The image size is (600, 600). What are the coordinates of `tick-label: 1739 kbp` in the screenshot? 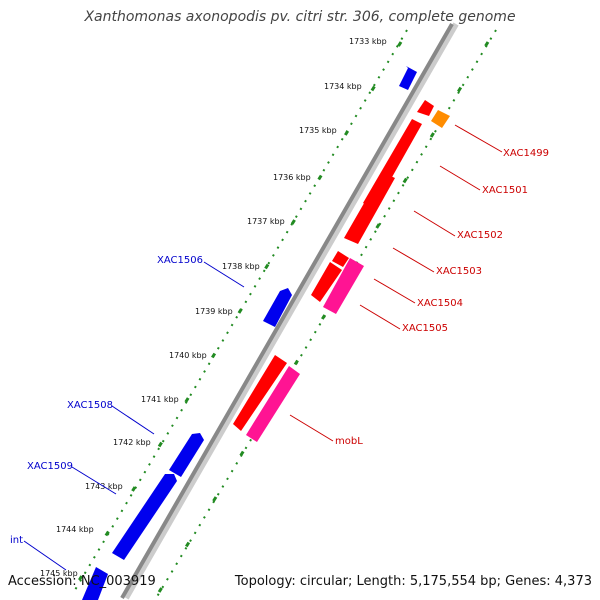 It's located at (214, 311).